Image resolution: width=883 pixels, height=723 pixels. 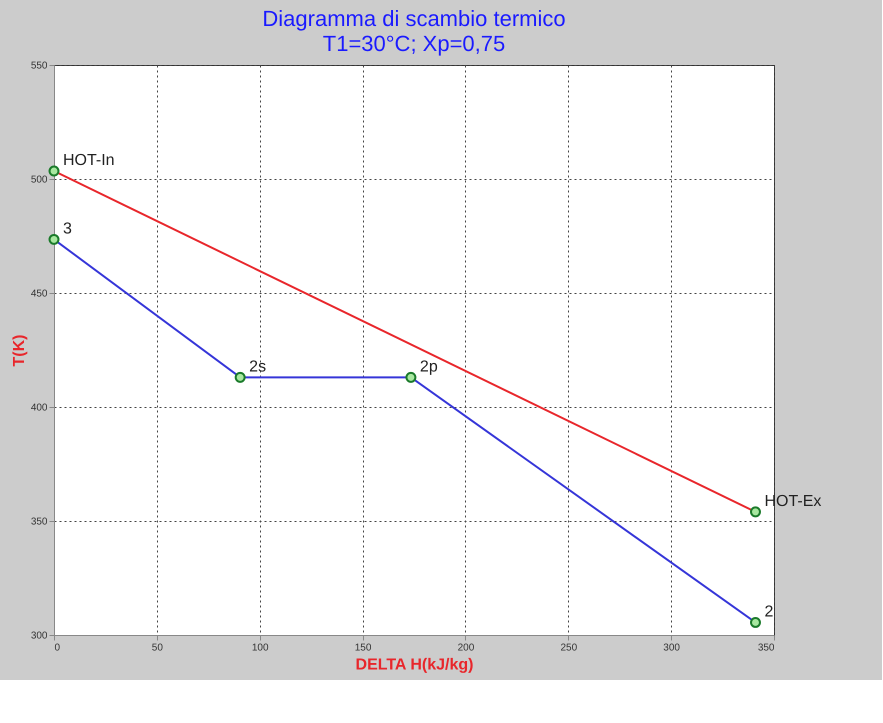 What do you see at coordinates (39, 180) in the screenshot?
I see `y-tick-label: 500` at bounding box center [39, 180].